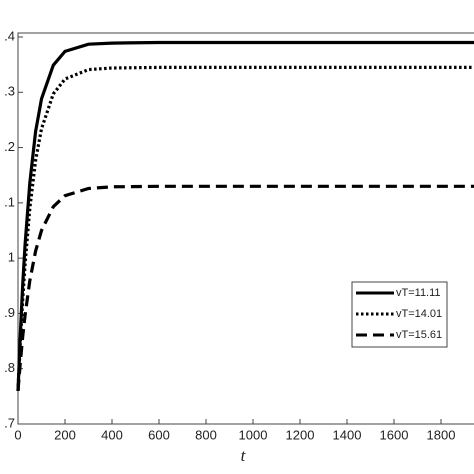  I want to click on x-axis-title: t, so click(244, 455).